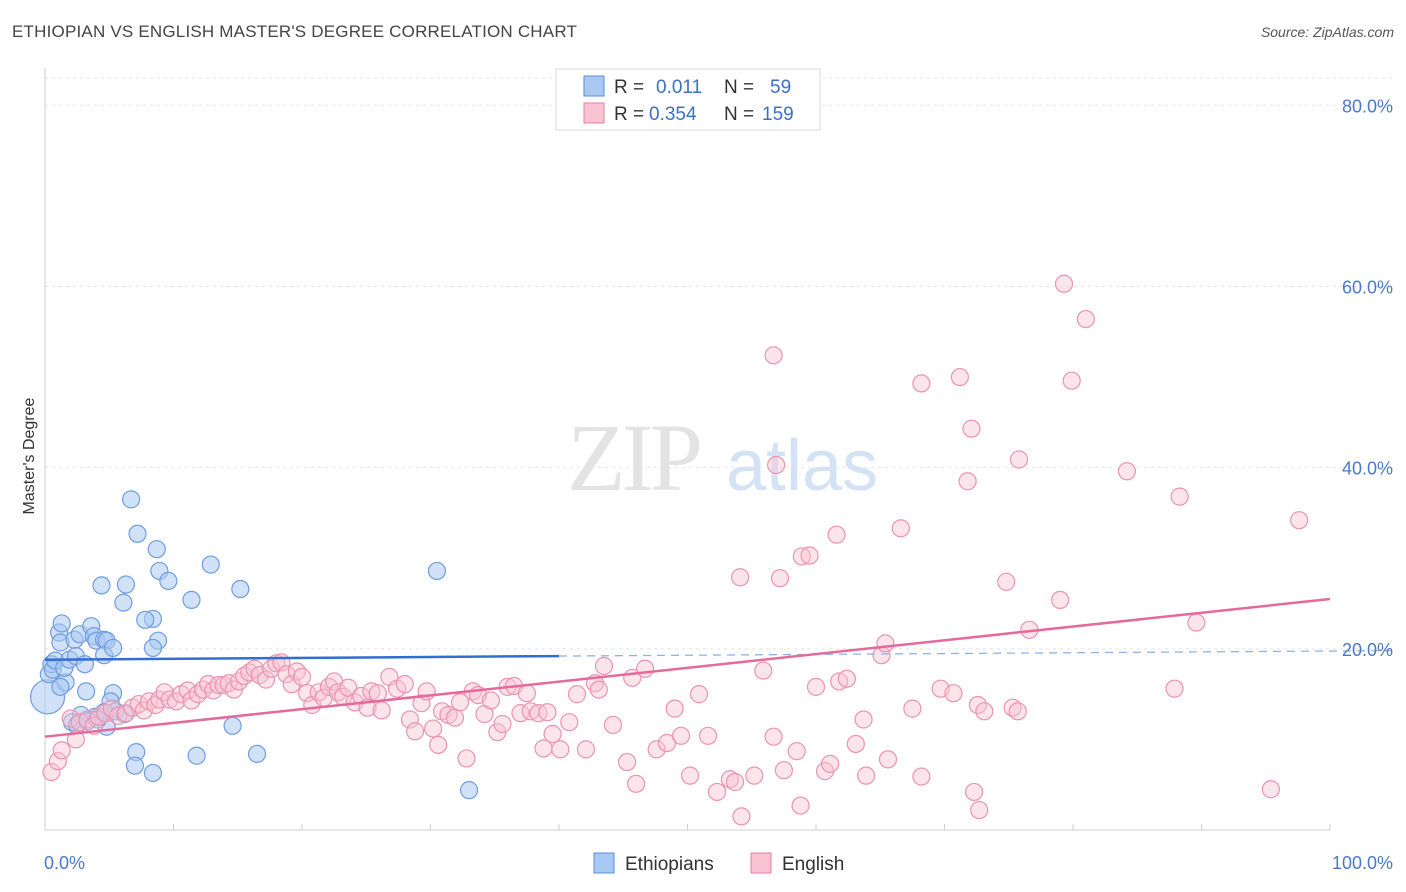  Describe the element at coordinates (629, 87) in the screenshot. I see `legend-r-label-ethiopians: R =` at that location.